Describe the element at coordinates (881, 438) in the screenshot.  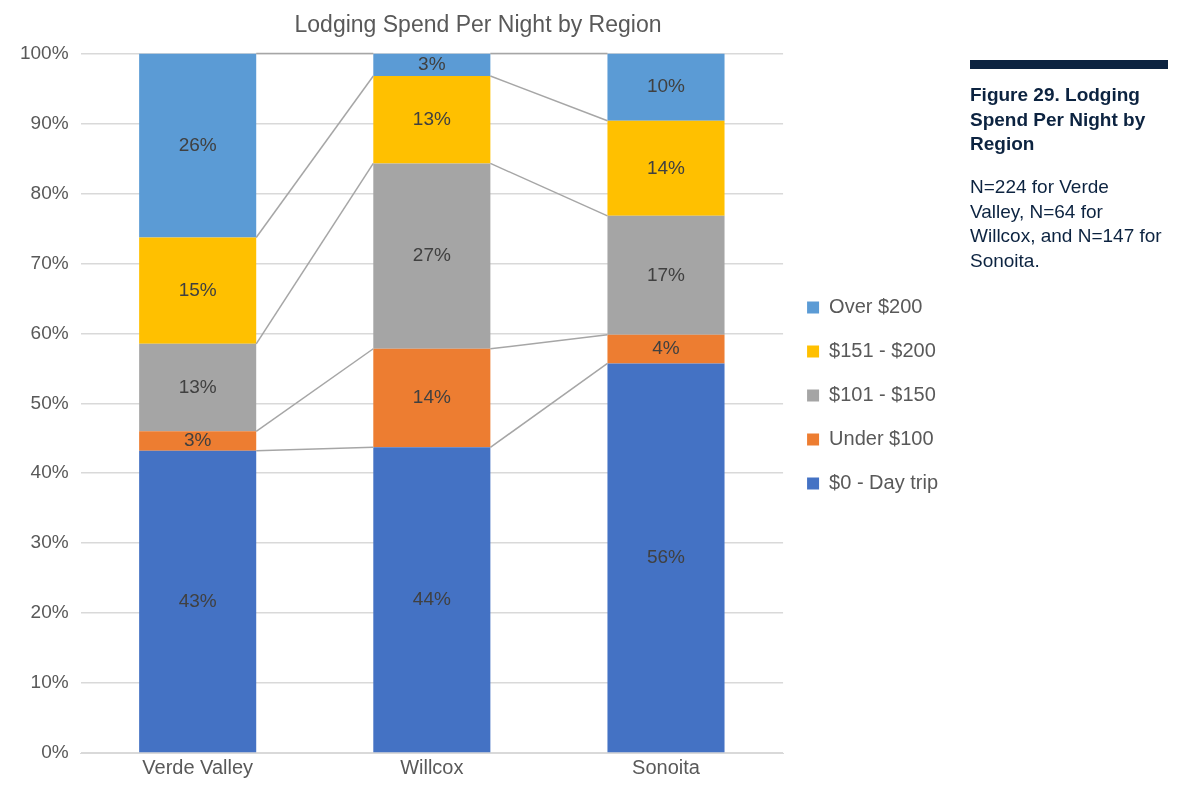
I see `legend-label: Under $100` at that location.